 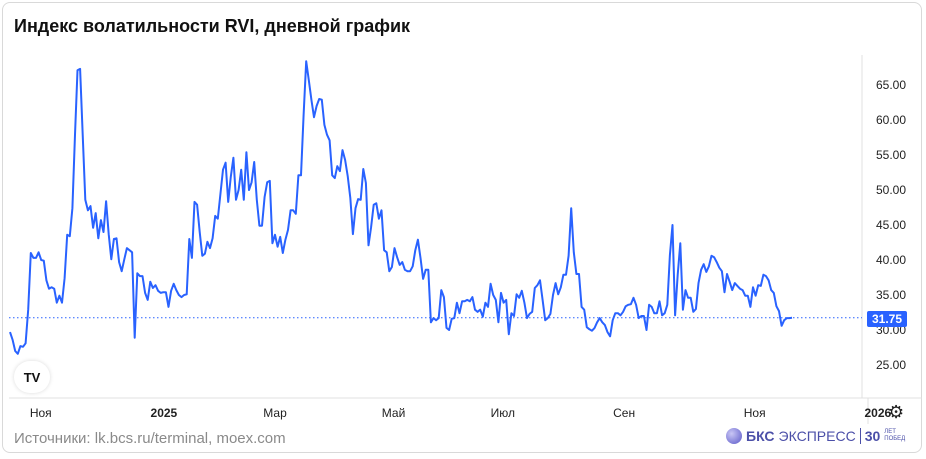 I want to click on x-tick-label: 2026, so click(x=878, y=413).